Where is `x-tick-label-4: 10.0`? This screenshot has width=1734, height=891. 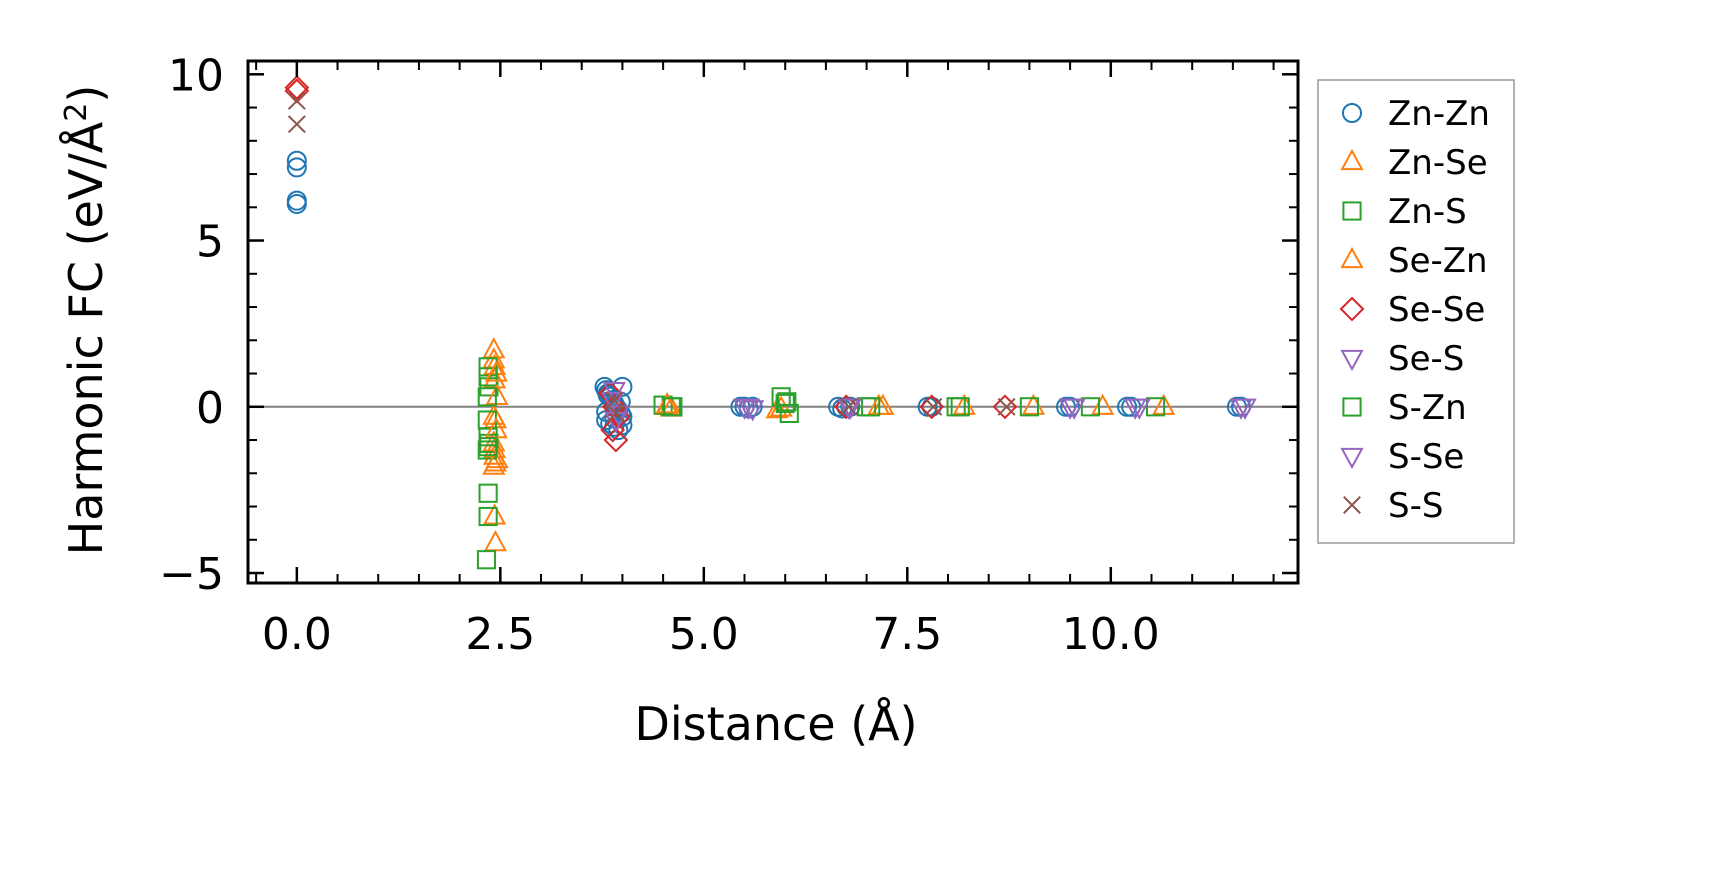
x-tick-label-4: 10.0 is located at coordinates (1111, 634).